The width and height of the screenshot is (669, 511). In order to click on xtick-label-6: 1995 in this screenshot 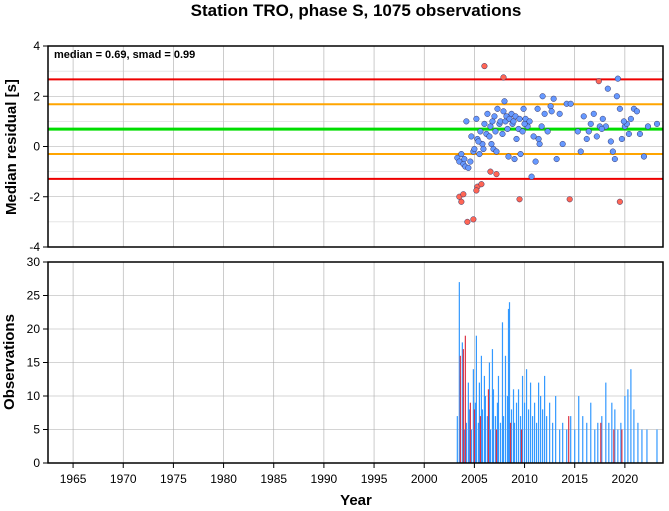, I will do `click(374, 479)`.